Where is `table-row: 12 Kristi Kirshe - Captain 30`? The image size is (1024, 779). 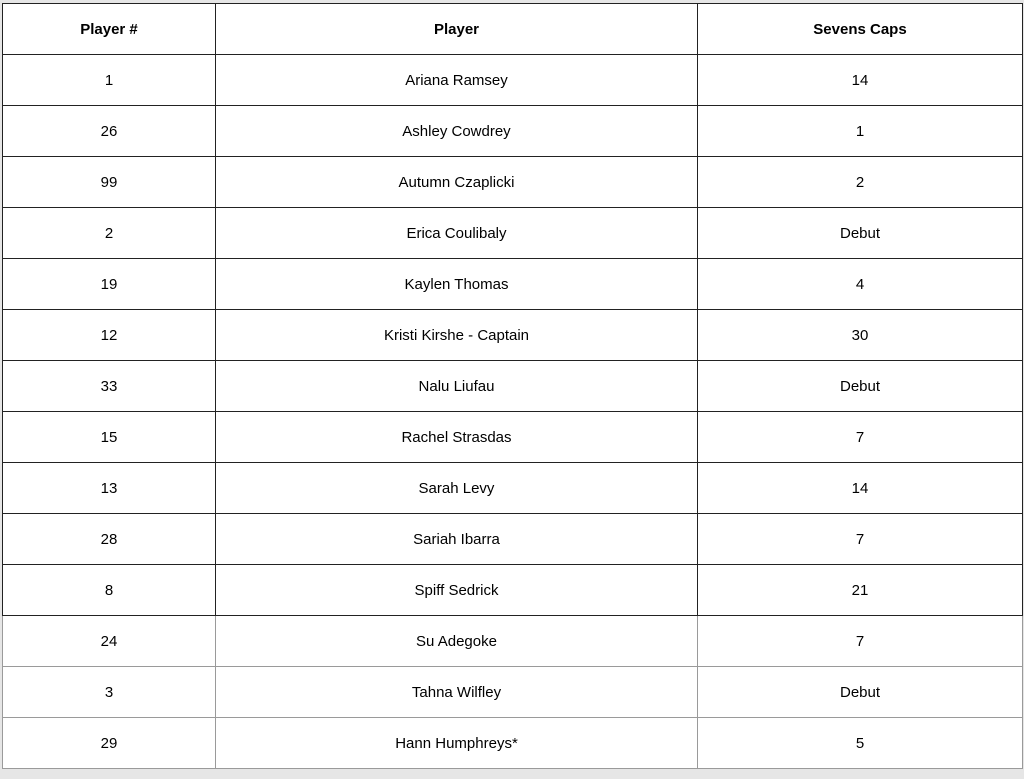 table-row: 12 Kristi Kirshe - Captain 30 is located at coordinates (512, 335).